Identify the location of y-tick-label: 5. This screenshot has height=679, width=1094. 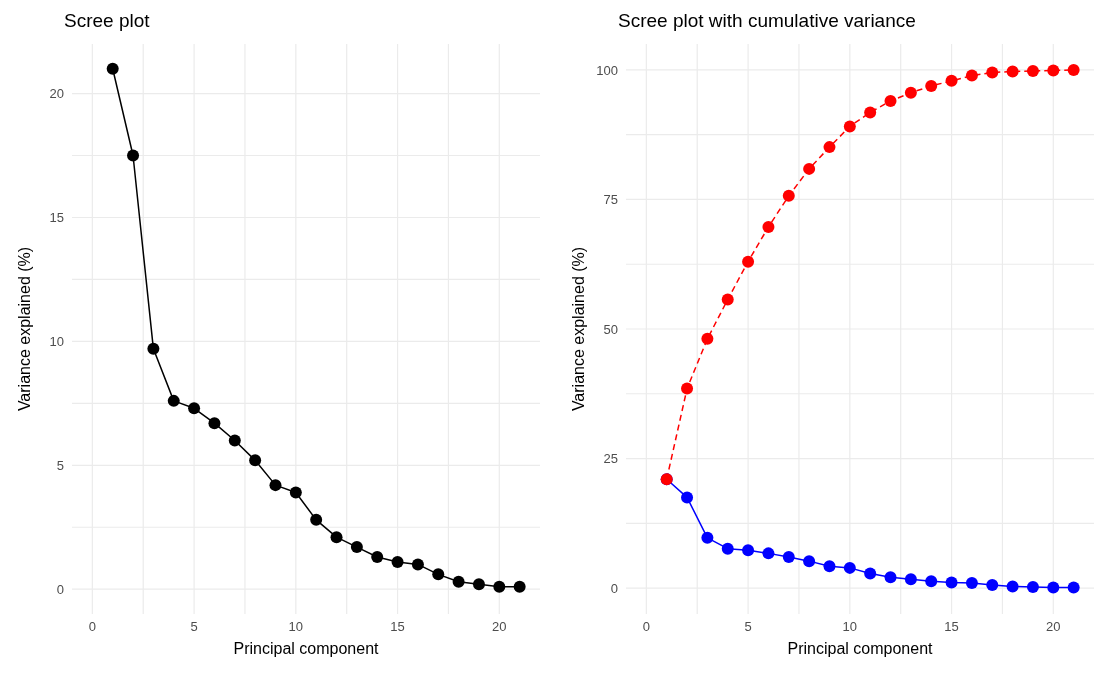
(60, 465).